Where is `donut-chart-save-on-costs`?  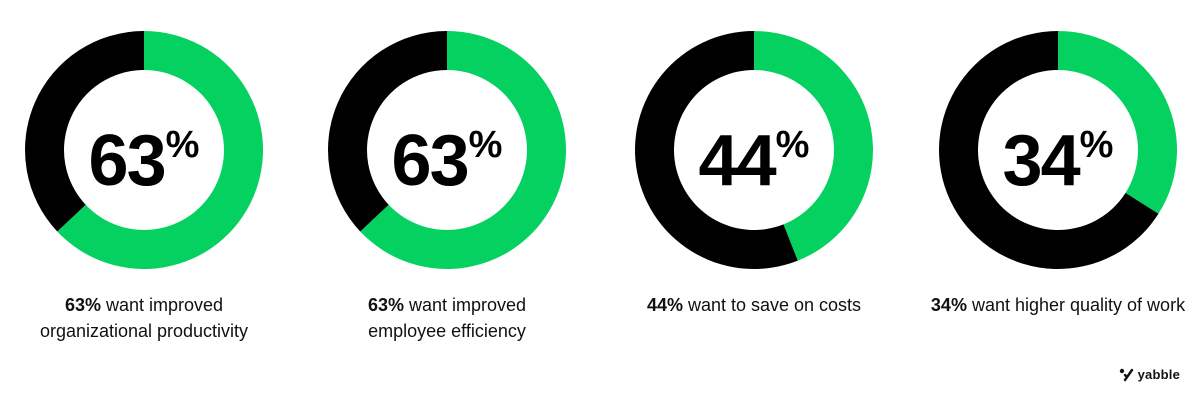
donut-chart-save-on-costs is located at coordinates (754, 150).